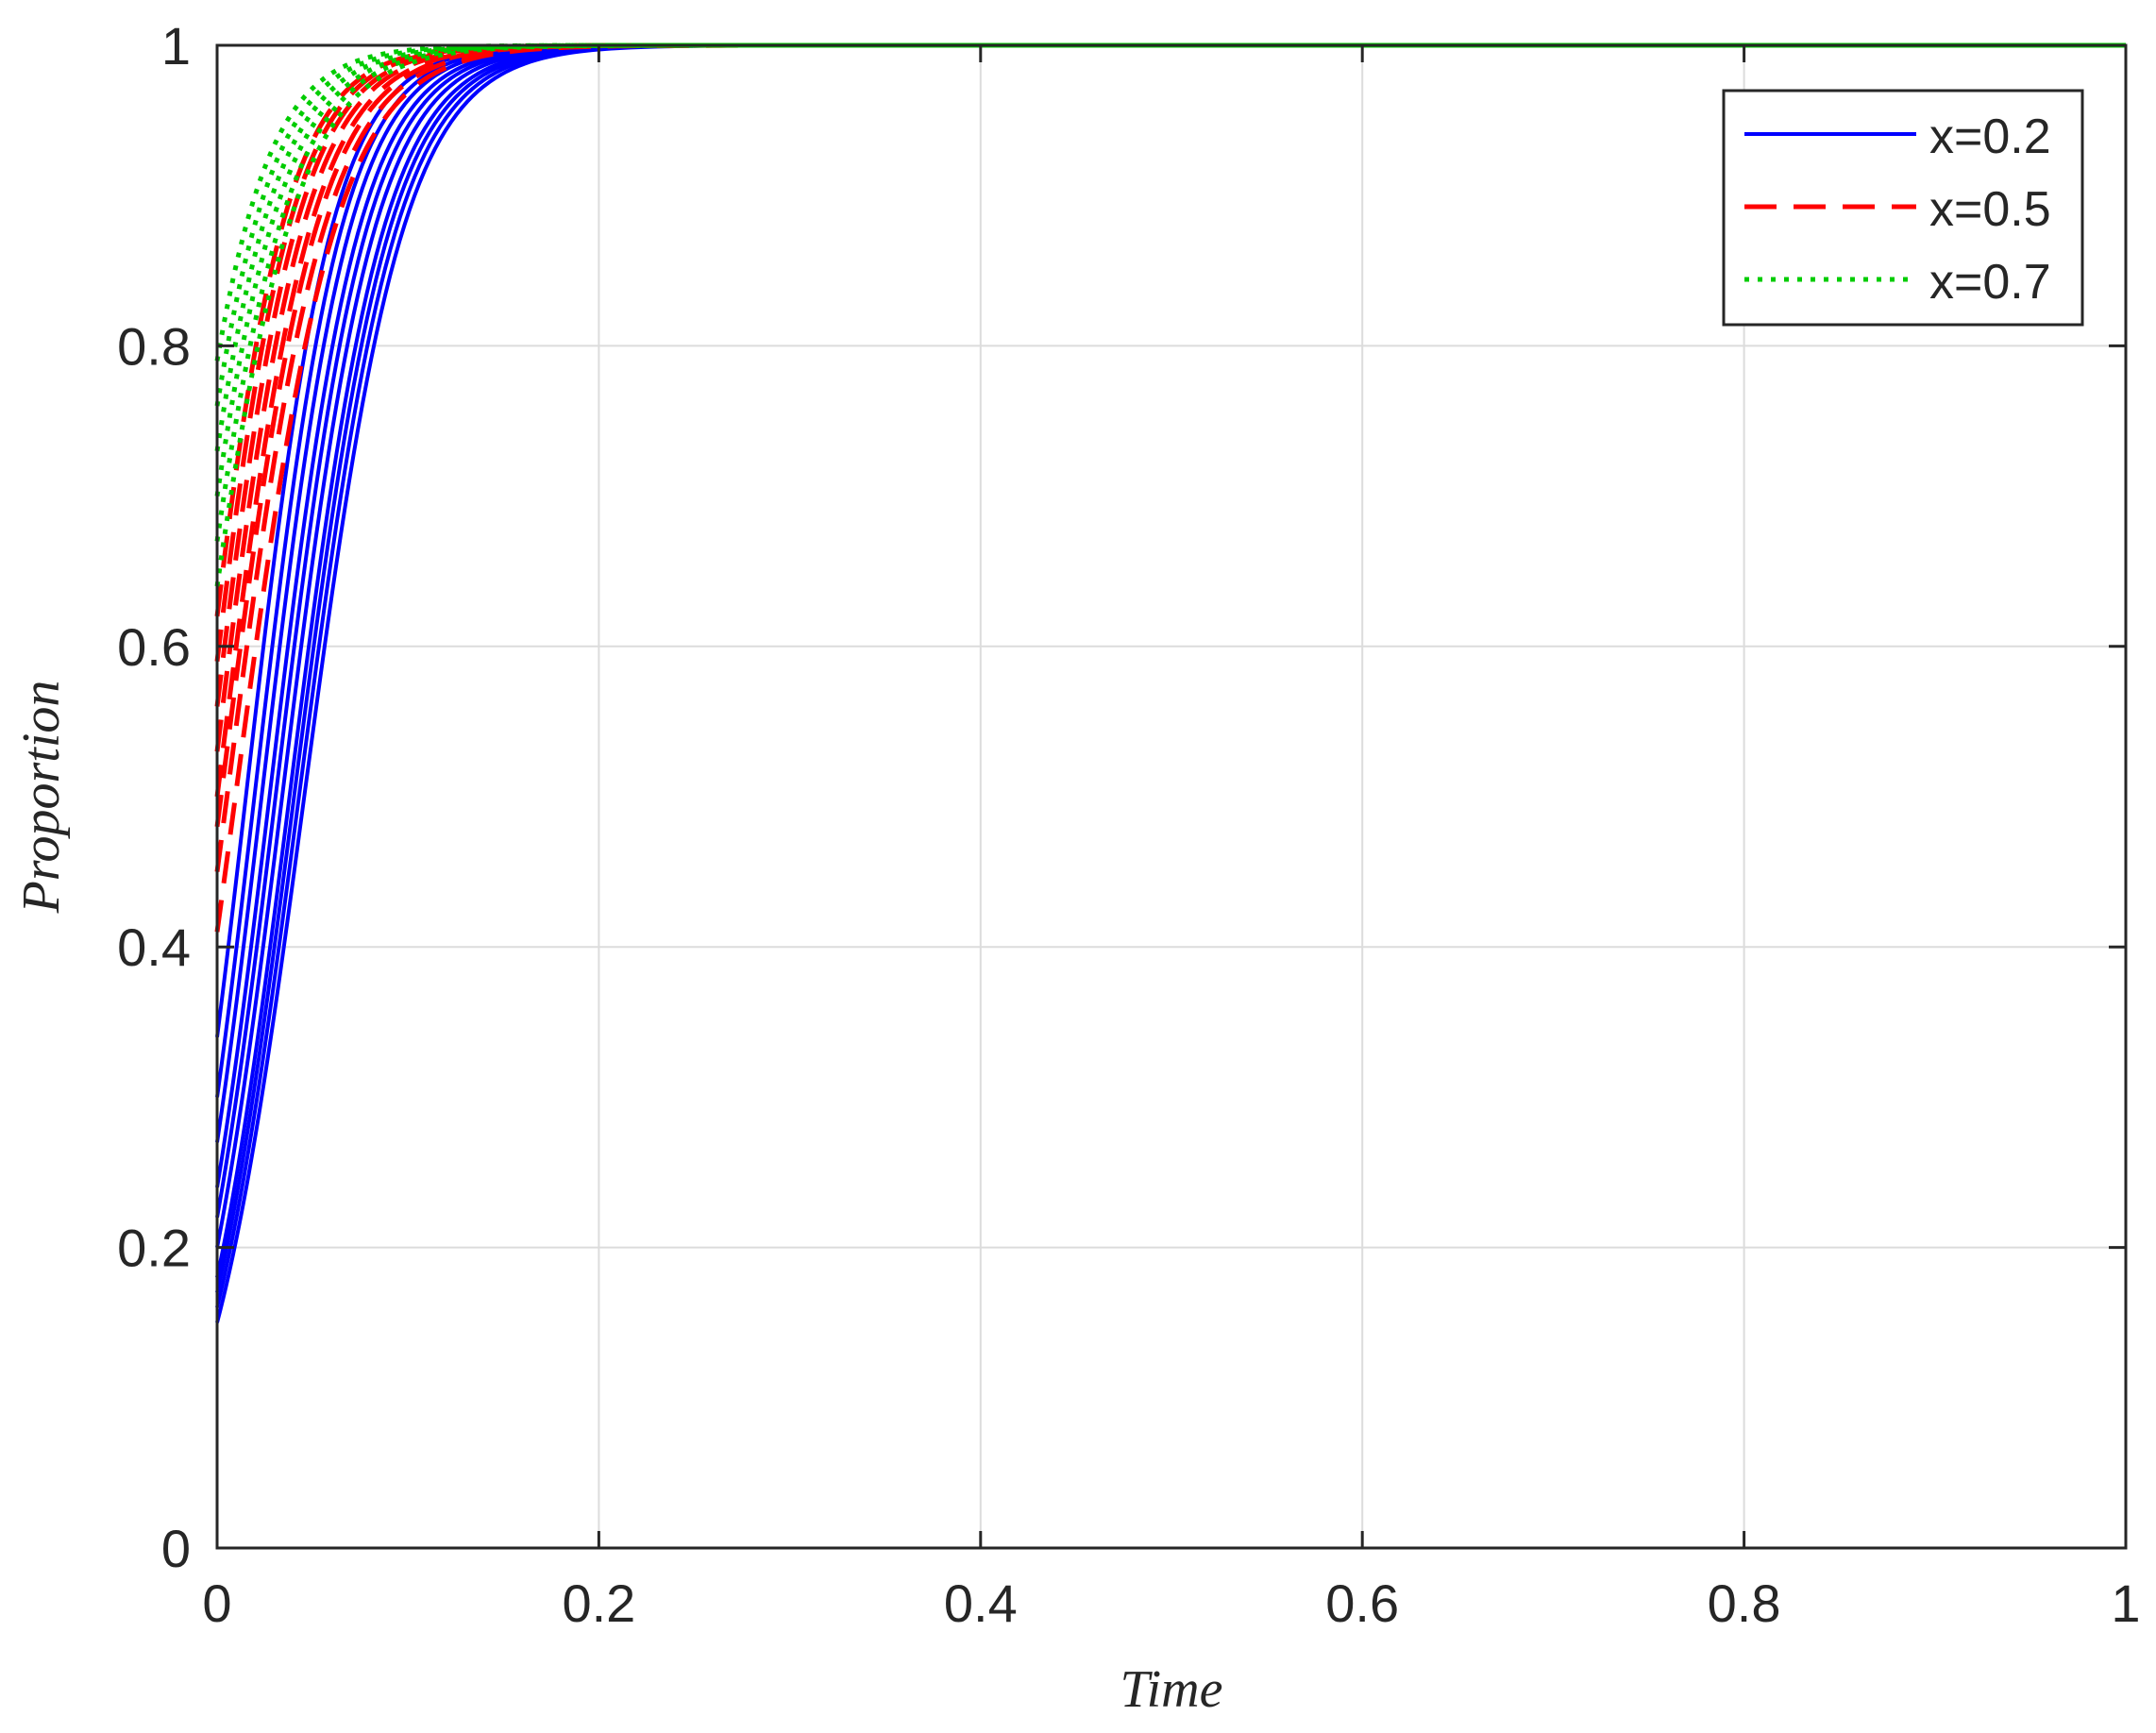 The height and width of the screenshot is (1733, 2156). I want to click on x-tick-label: 0.4, so click(981, 1603).